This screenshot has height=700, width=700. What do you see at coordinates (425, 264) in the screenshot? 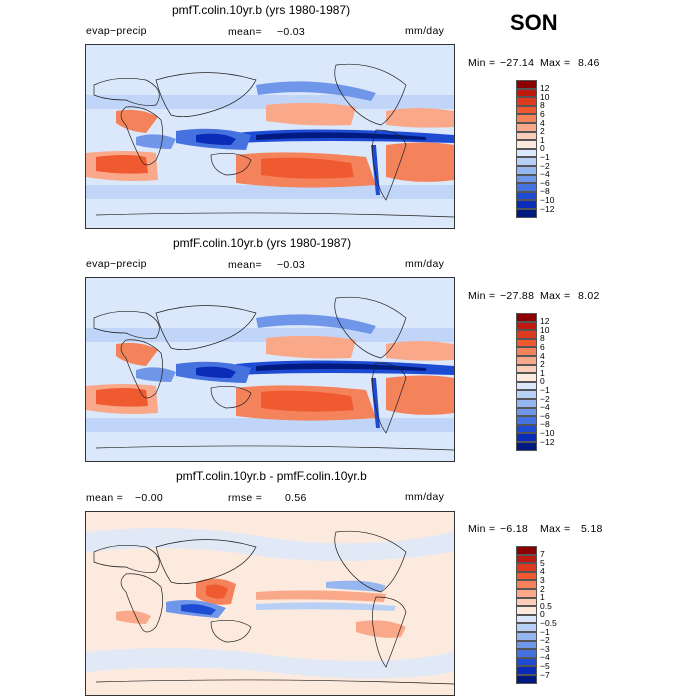
I see `panel2-units: mm/day` at bounding box center [425, 264].